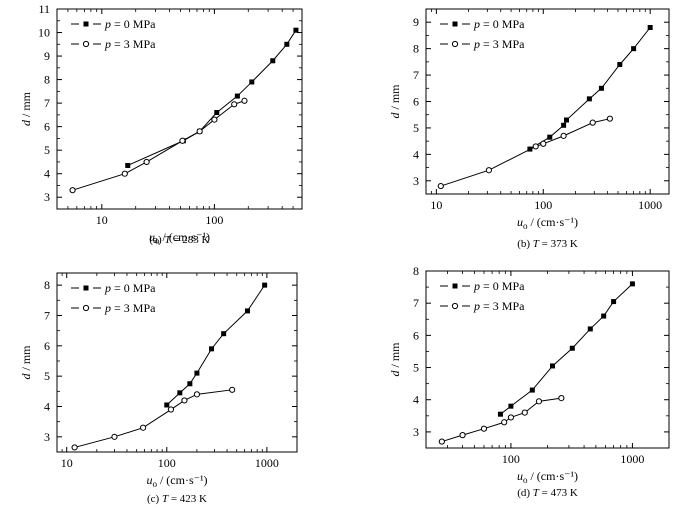  Describe the element at coordinates (416, 271) in the screenshot. I see `y-tick-label: 8` at that location.